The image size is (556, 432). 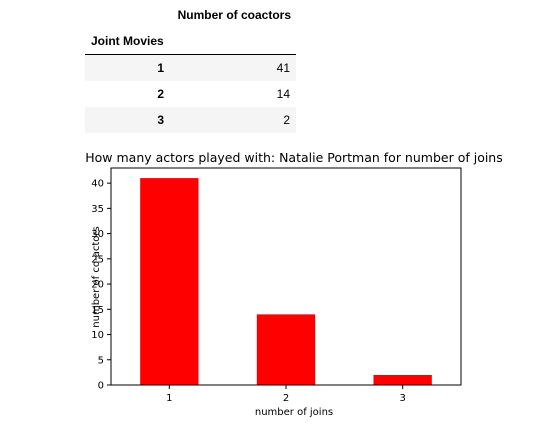 What do you see at coordinates (127, 41) in the screenshot?
I see `index-name: Joint Movies` at bounding box center [127, 41].